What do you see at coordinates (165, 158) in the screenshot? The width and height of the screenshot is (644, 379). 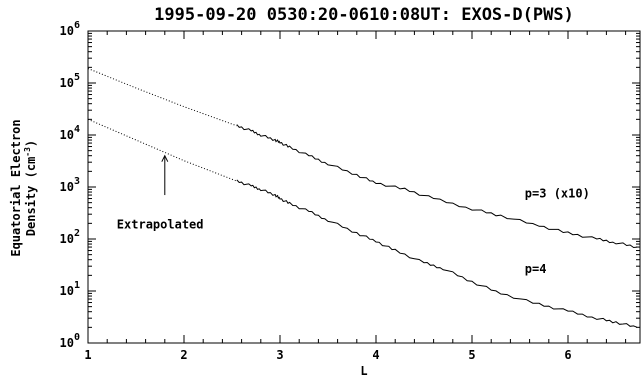 I see `annotation-arrow-head` at bounding box center [165, 158].